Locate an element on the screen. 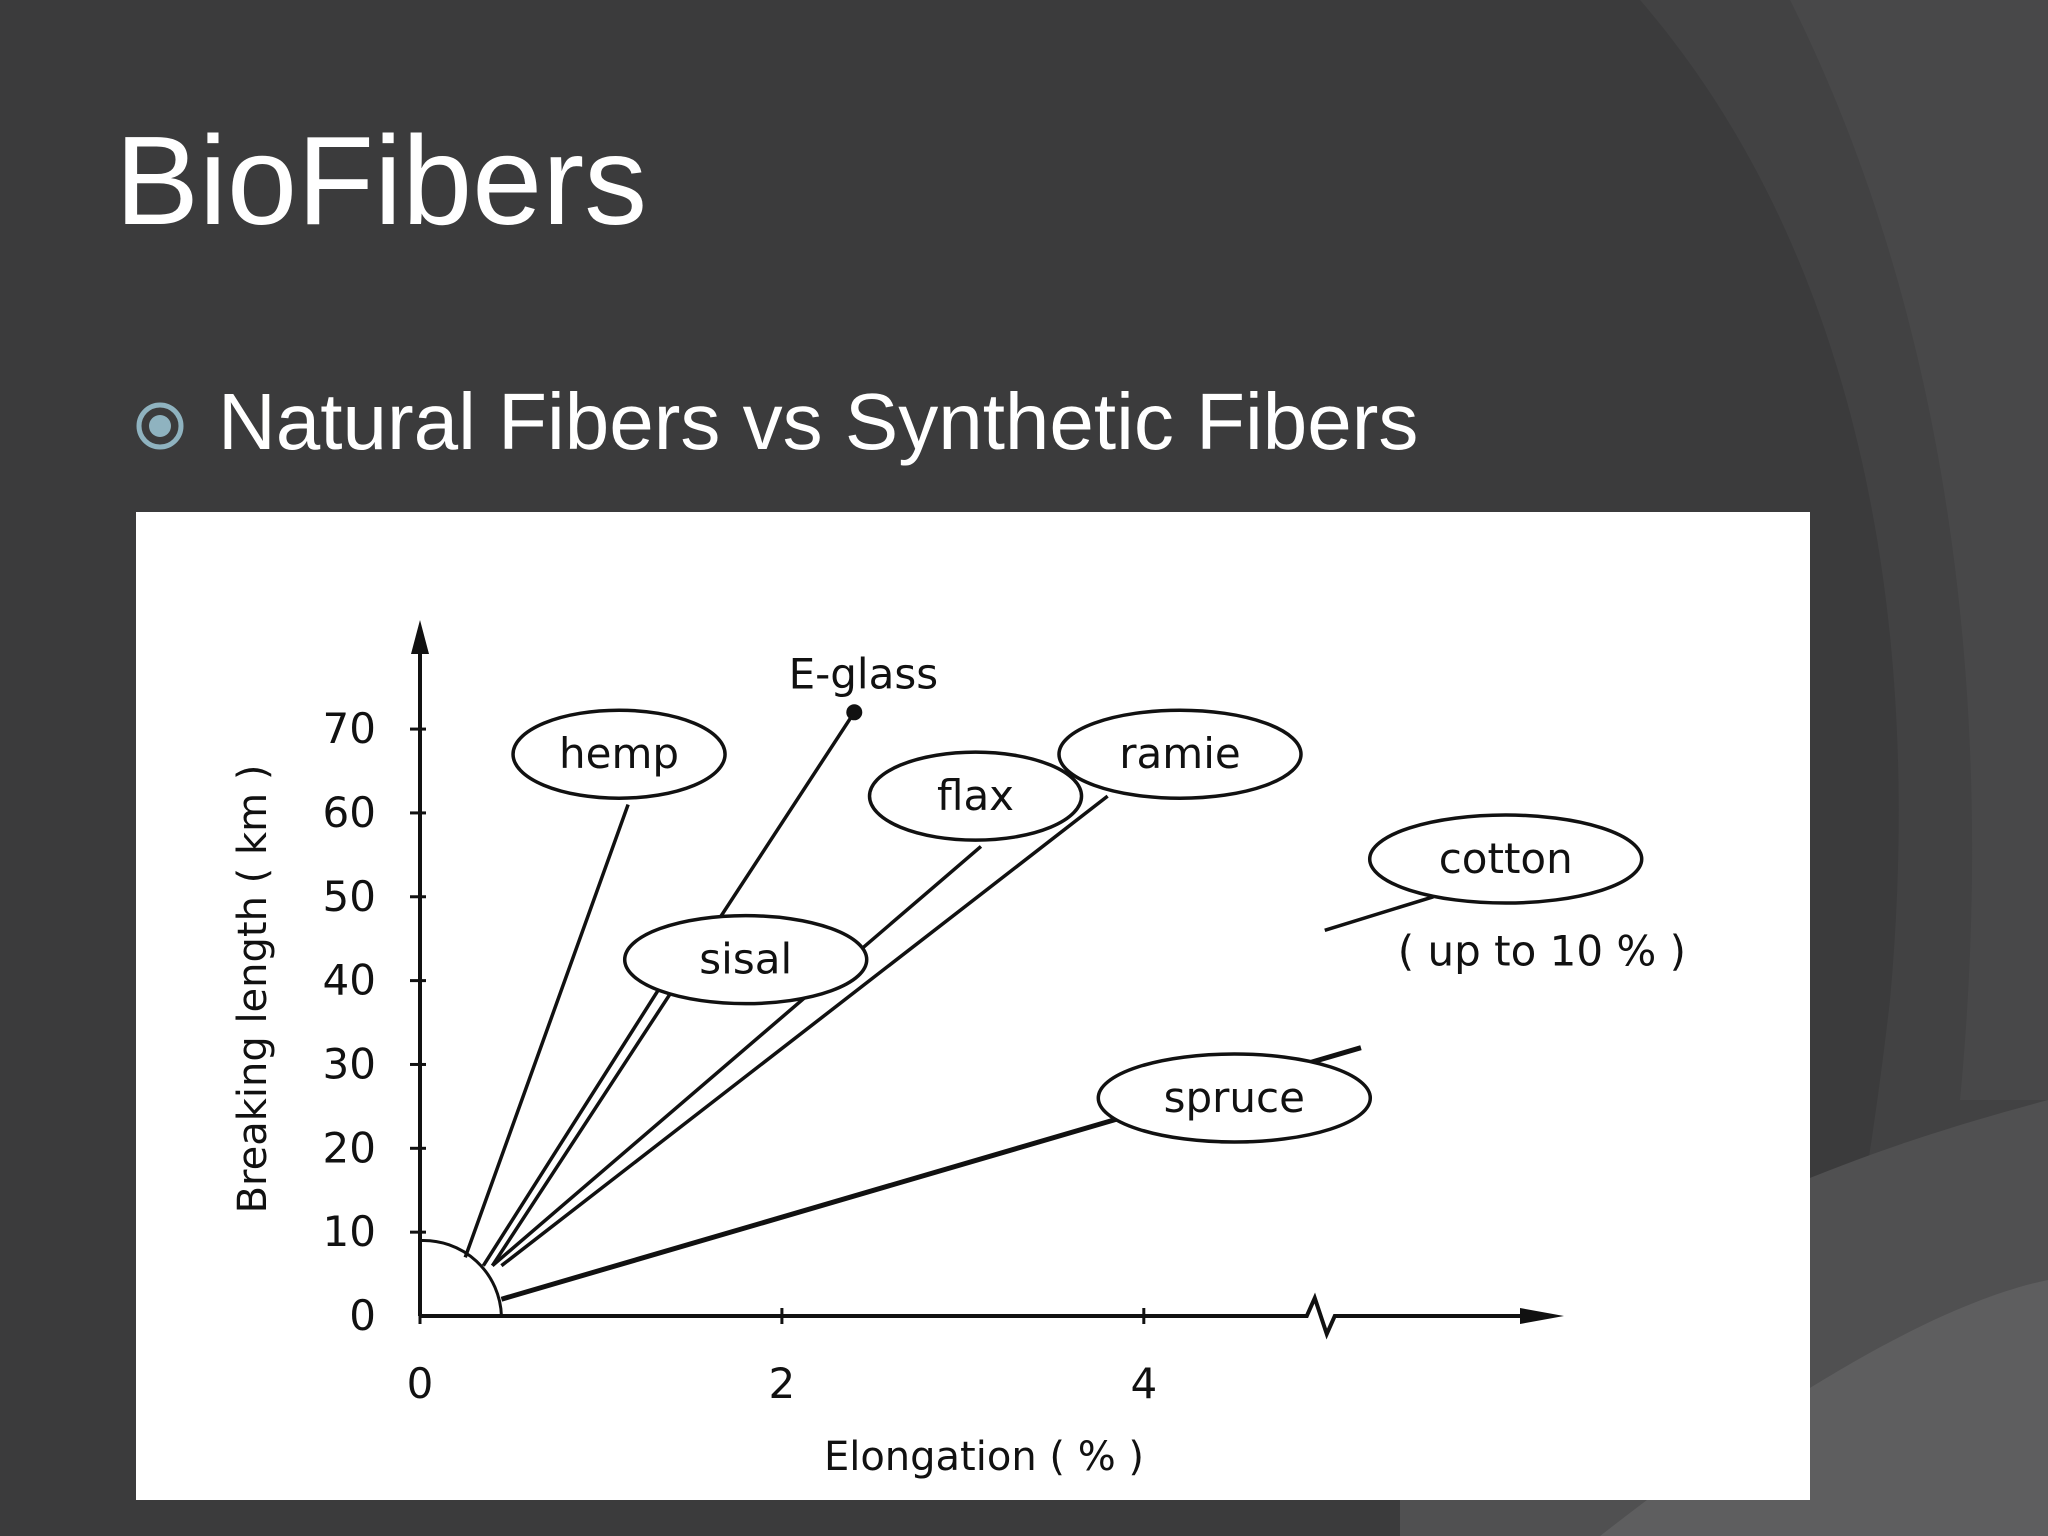 The height and width of the screenshot is (1536, 2048). series-endpoint-e-glass is located at coordinates (854, 712).